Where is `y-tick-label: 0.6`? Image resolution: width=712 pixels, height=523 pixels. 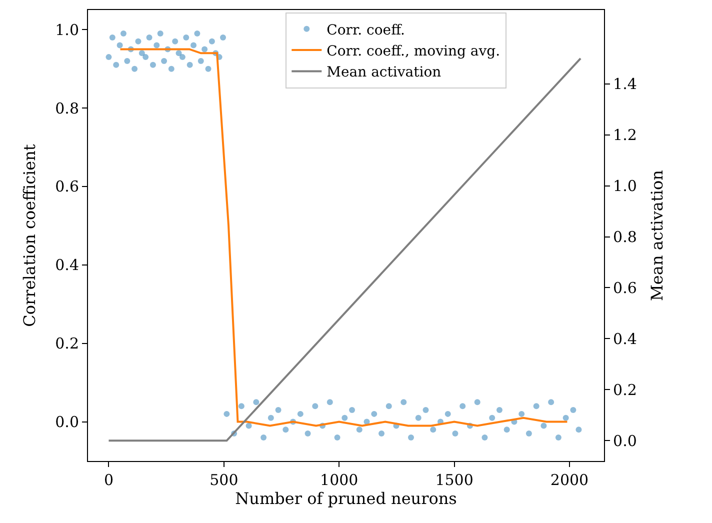
y-tick-label: 0.6 is located at coordinates (67, 187).